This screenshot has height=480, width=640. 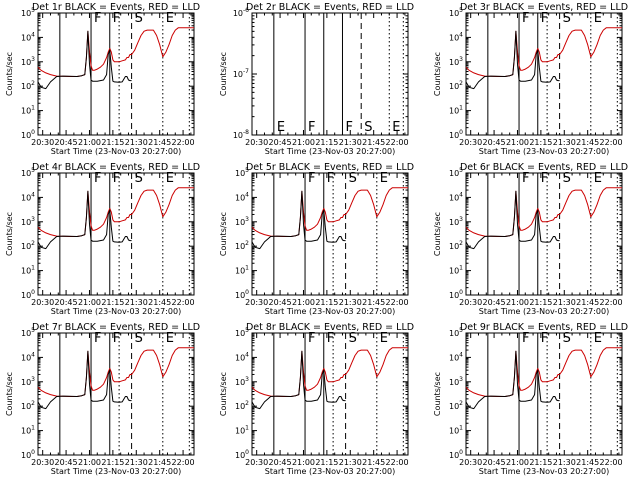 What do you see at coordinates (241, 134) in the screenshot?
I see `y-tick-label: 10⁻⁸` at bounding box center [241, 134].